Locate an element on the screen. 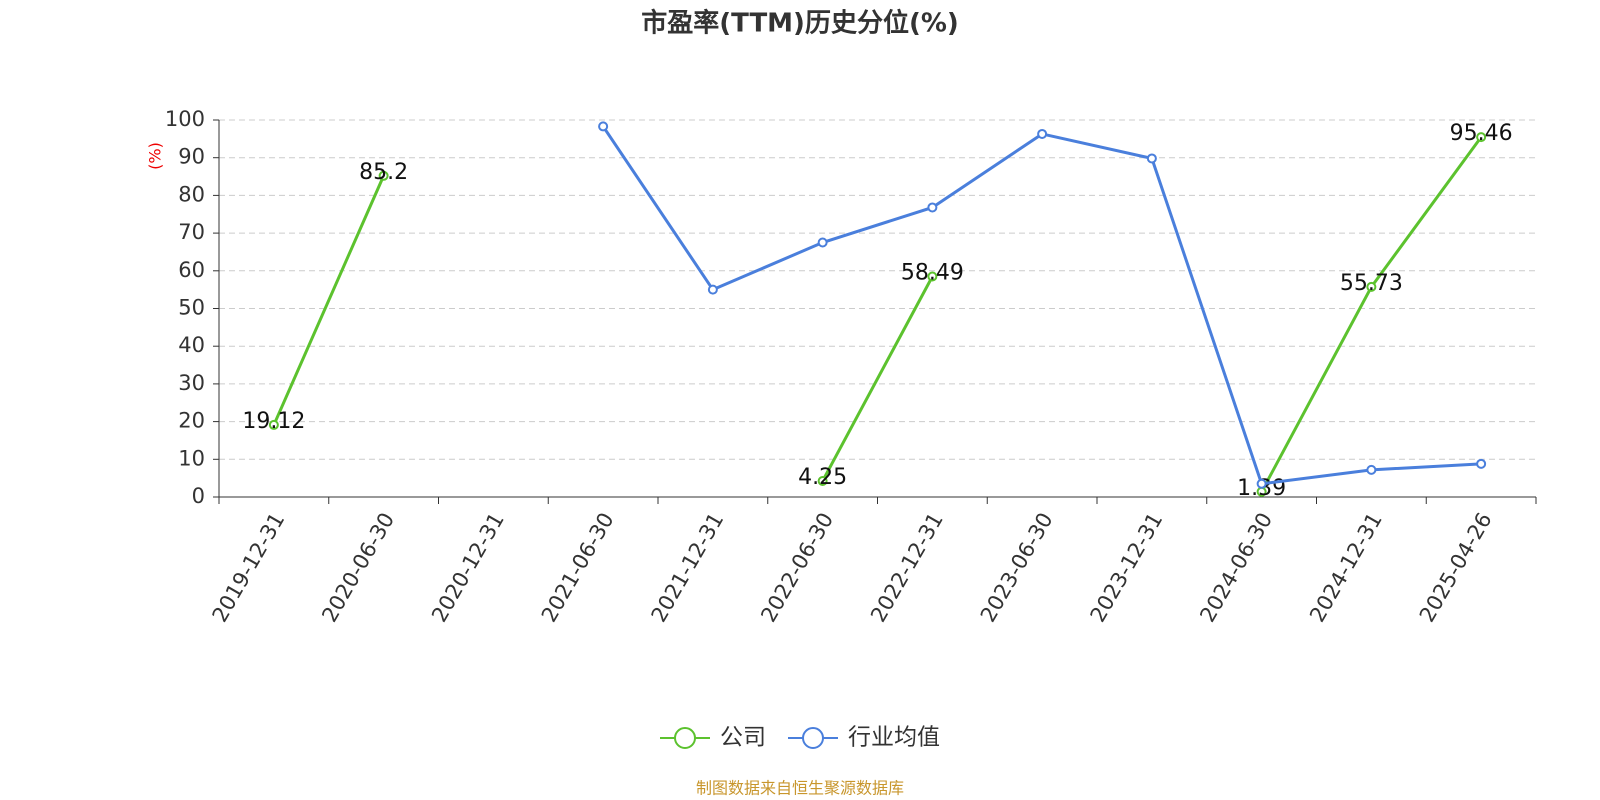 This screenshot has width=1600, height=800. chart-title: 市盈率(TTM)历史分位(%) is located at coordinates (800, 23).